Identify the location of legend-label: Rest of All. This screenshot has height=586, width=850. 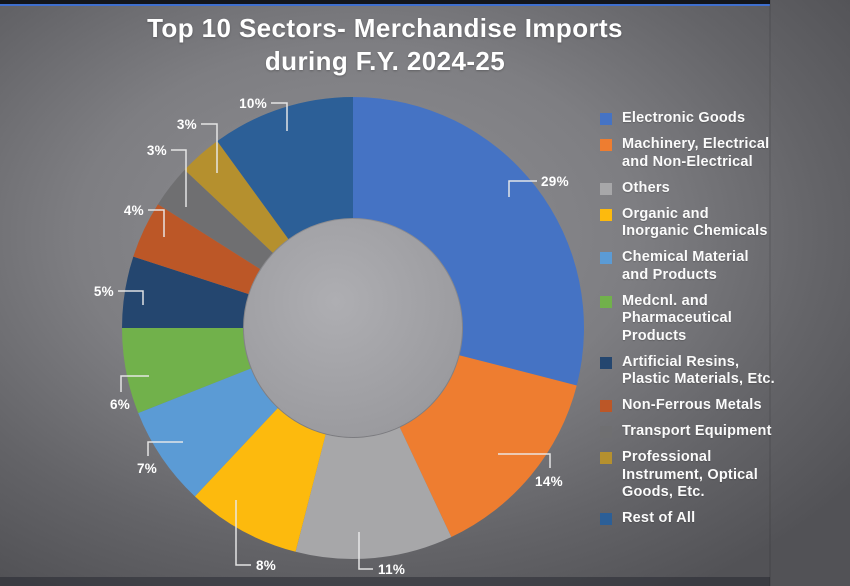
(659, 518).